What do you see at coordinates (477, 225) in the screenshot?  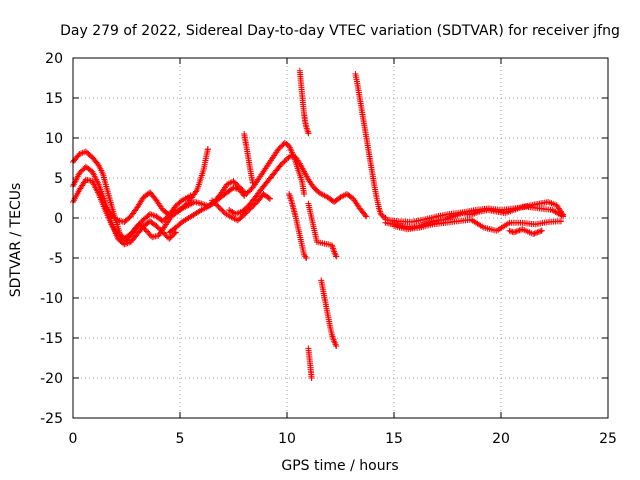 I see `series-track-q` at bounding box center [477, 225].